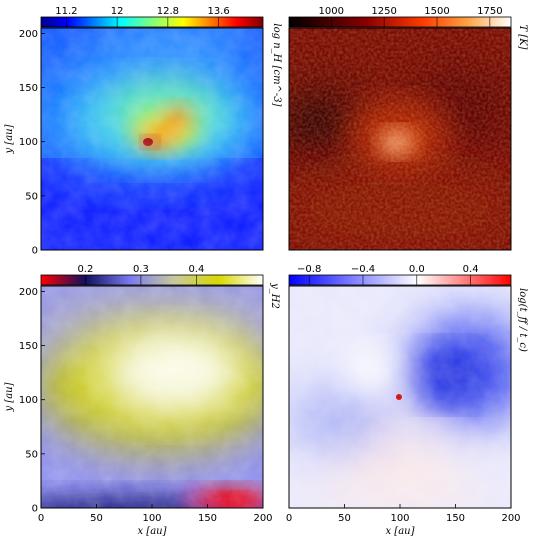  Describe the element at coordinates (522, 36) in the screenshot. I see `colorbar-label-temperature: T [K]` at that location.